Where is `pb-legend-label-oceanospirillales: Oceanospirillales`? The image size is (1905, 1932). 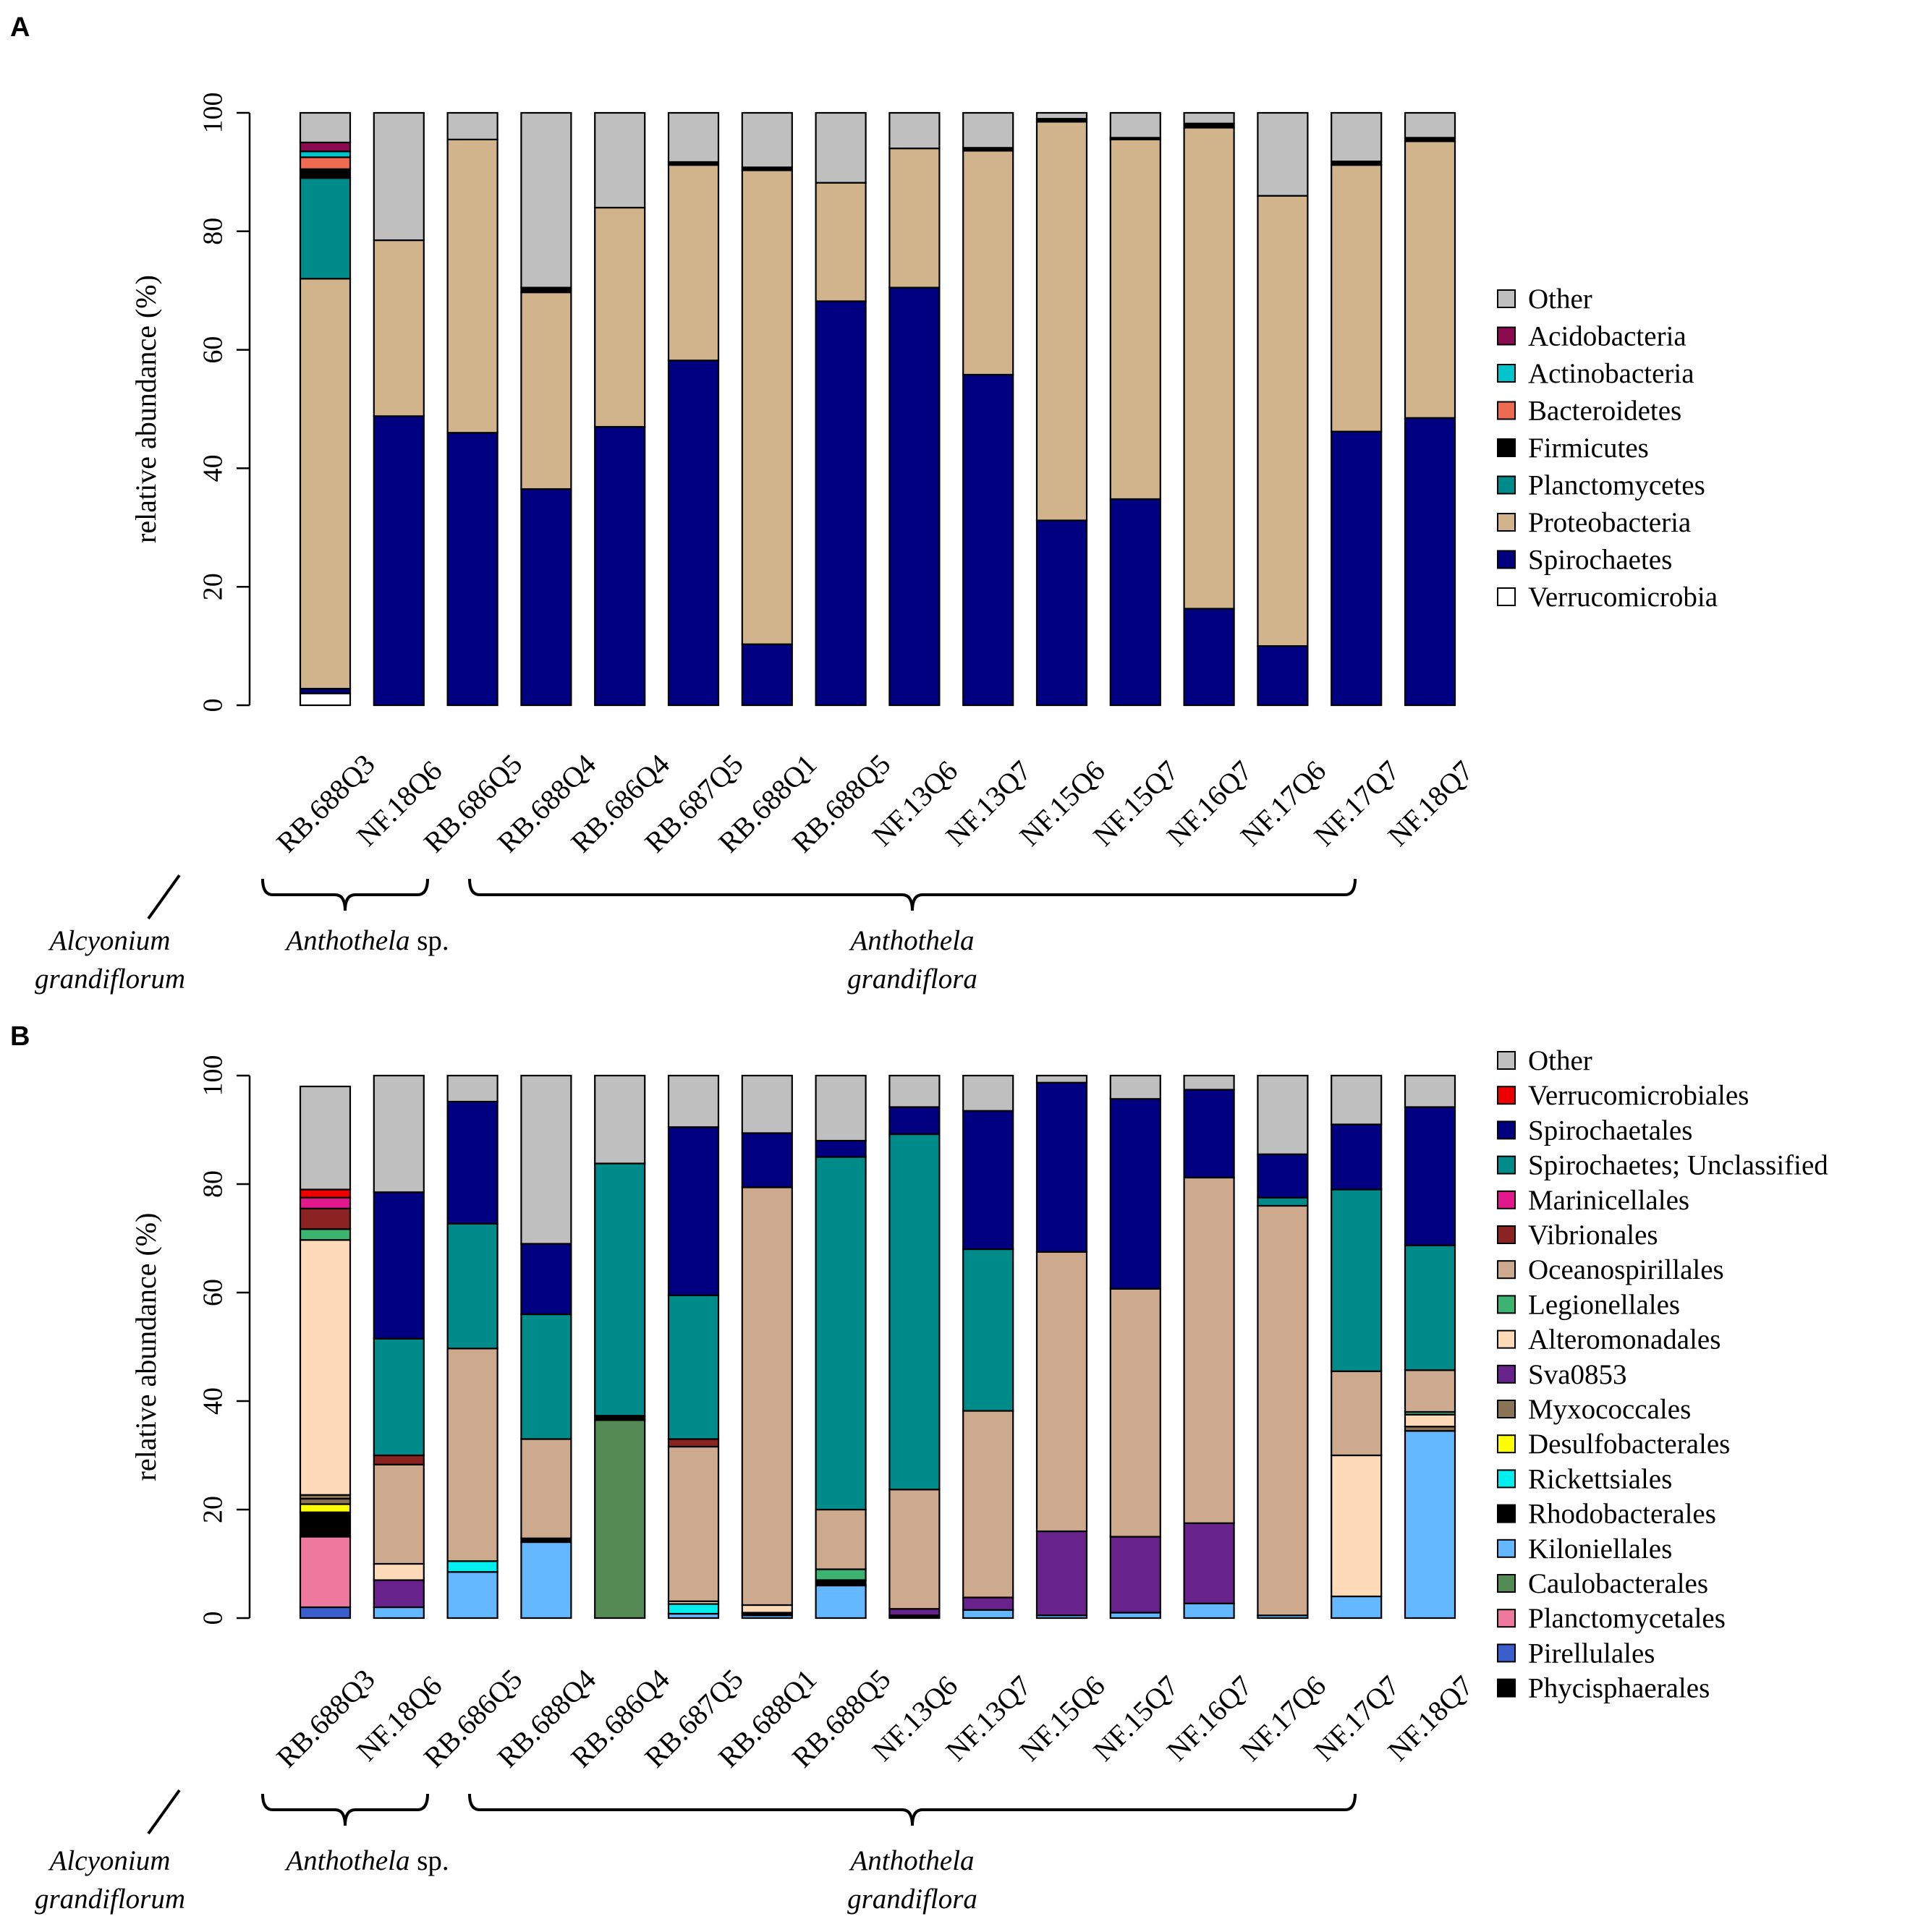 pb-legend-label-oceanospirillales: Oceanospirillales is located at coordinates (1626, 1269).